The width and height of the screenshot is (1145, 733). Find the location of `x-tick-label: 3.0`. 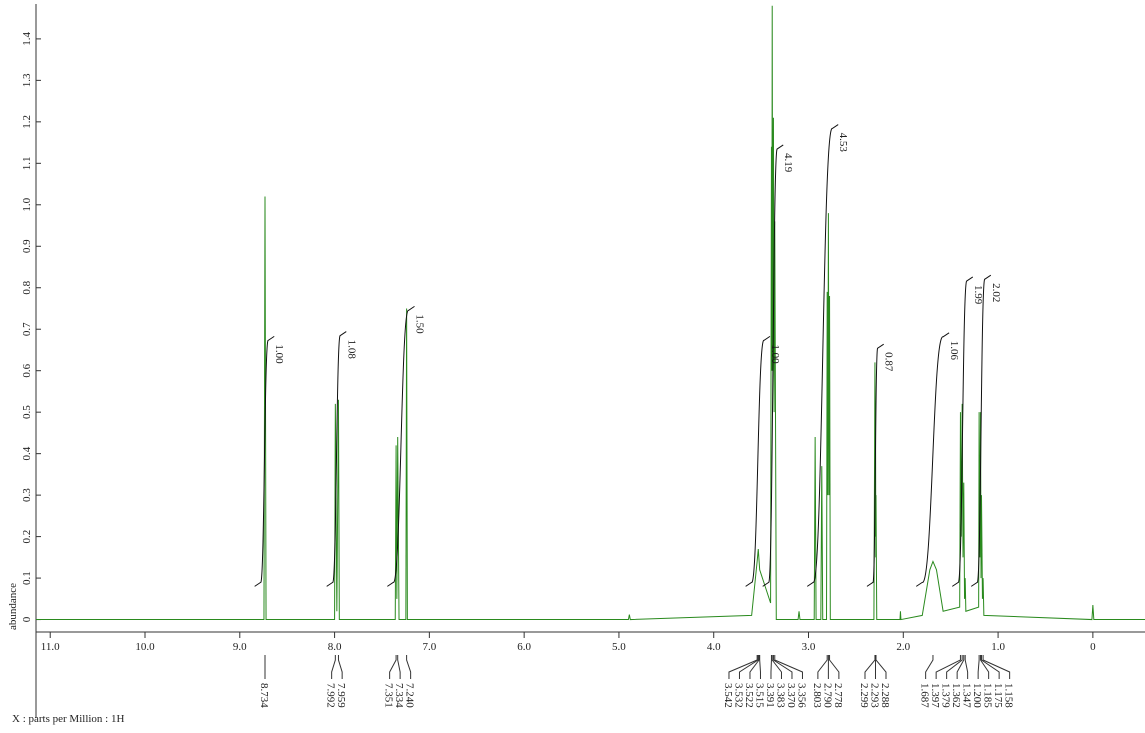

x-tick-label: 3.0 is located at coordinates (809, 647).